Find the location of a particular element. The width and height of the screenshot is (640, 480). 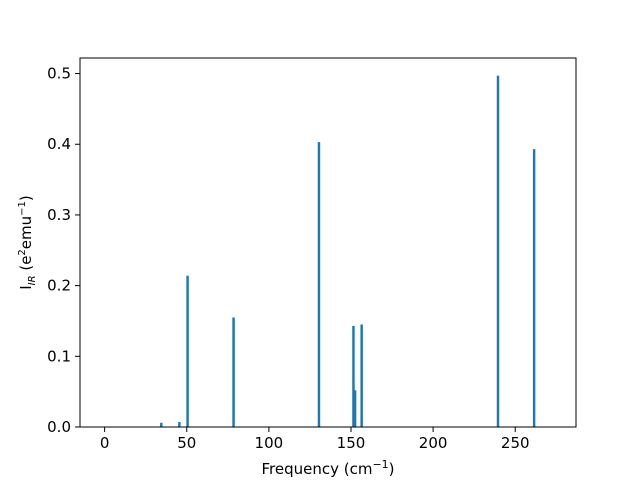

y-axis-label-main: I is located at coordinates (26, 287).